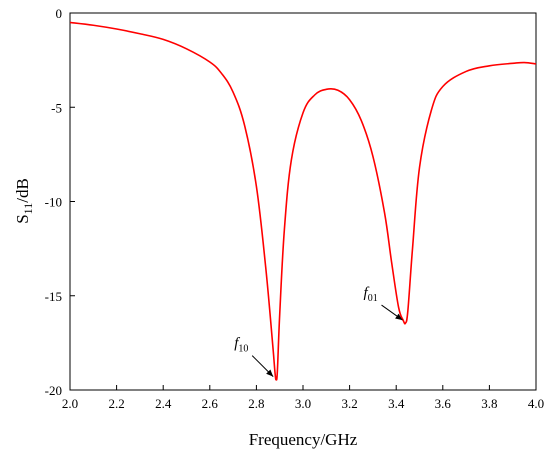 The height and width of the screenshot is (459, 550). I want to click on x-tick-label: 3.4, so click(396, 403).